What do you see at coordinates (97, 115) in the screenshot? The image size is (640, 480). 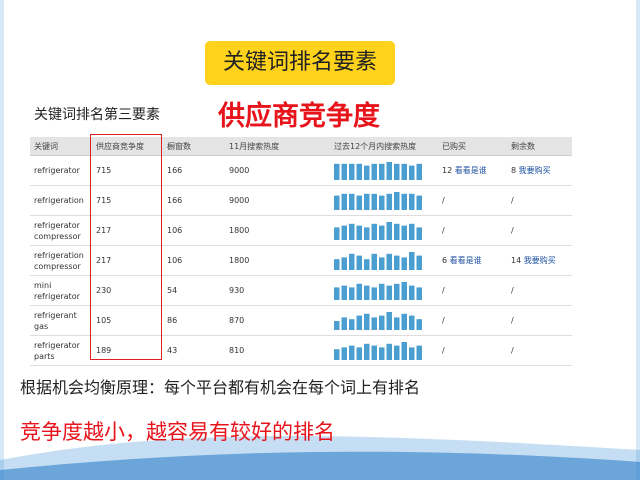 I see `subtitle: 关键词排名第三要素` at bounding box center [97, 115].